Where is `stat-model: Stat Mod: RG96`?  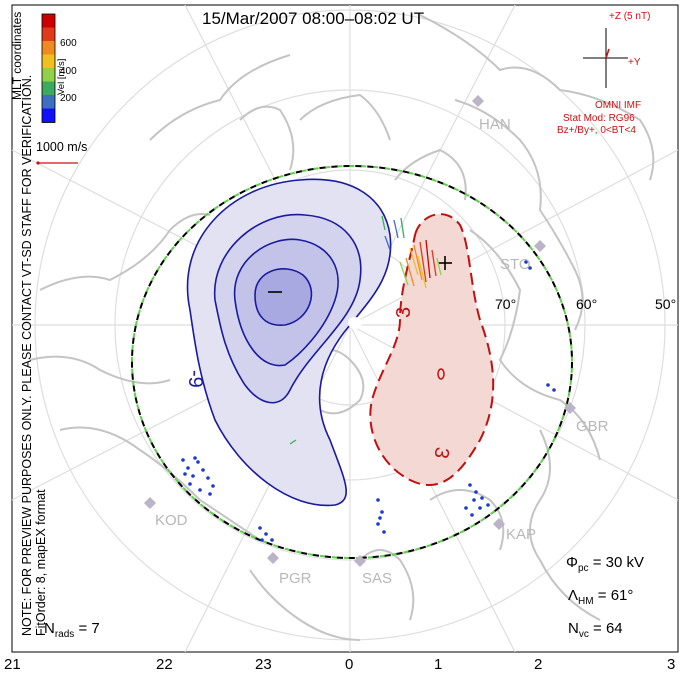
stat-model: Stat Mod: RG96 is located at coordinates (599, 118).